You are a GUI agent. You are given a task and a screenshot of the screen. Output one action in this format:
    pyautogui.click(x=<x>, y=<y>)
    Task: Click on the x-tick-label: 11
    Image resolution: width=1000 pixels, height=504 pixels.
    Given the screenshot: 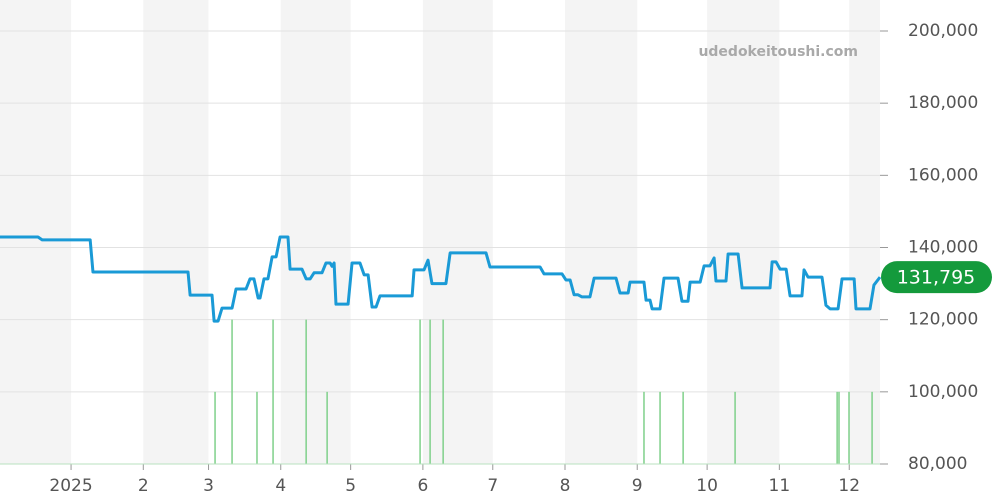 What is the action you would take?
    pyautogui.click(x=780, y=486)
    